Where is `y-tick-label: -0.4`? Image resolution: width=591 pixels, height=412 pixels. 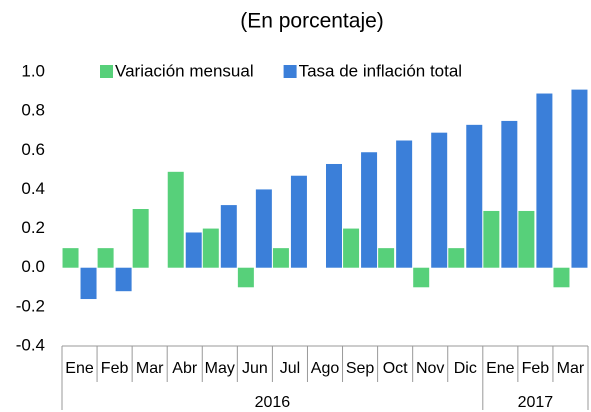
y-tick-label: -0.4 is located at coordinates (30, 344).